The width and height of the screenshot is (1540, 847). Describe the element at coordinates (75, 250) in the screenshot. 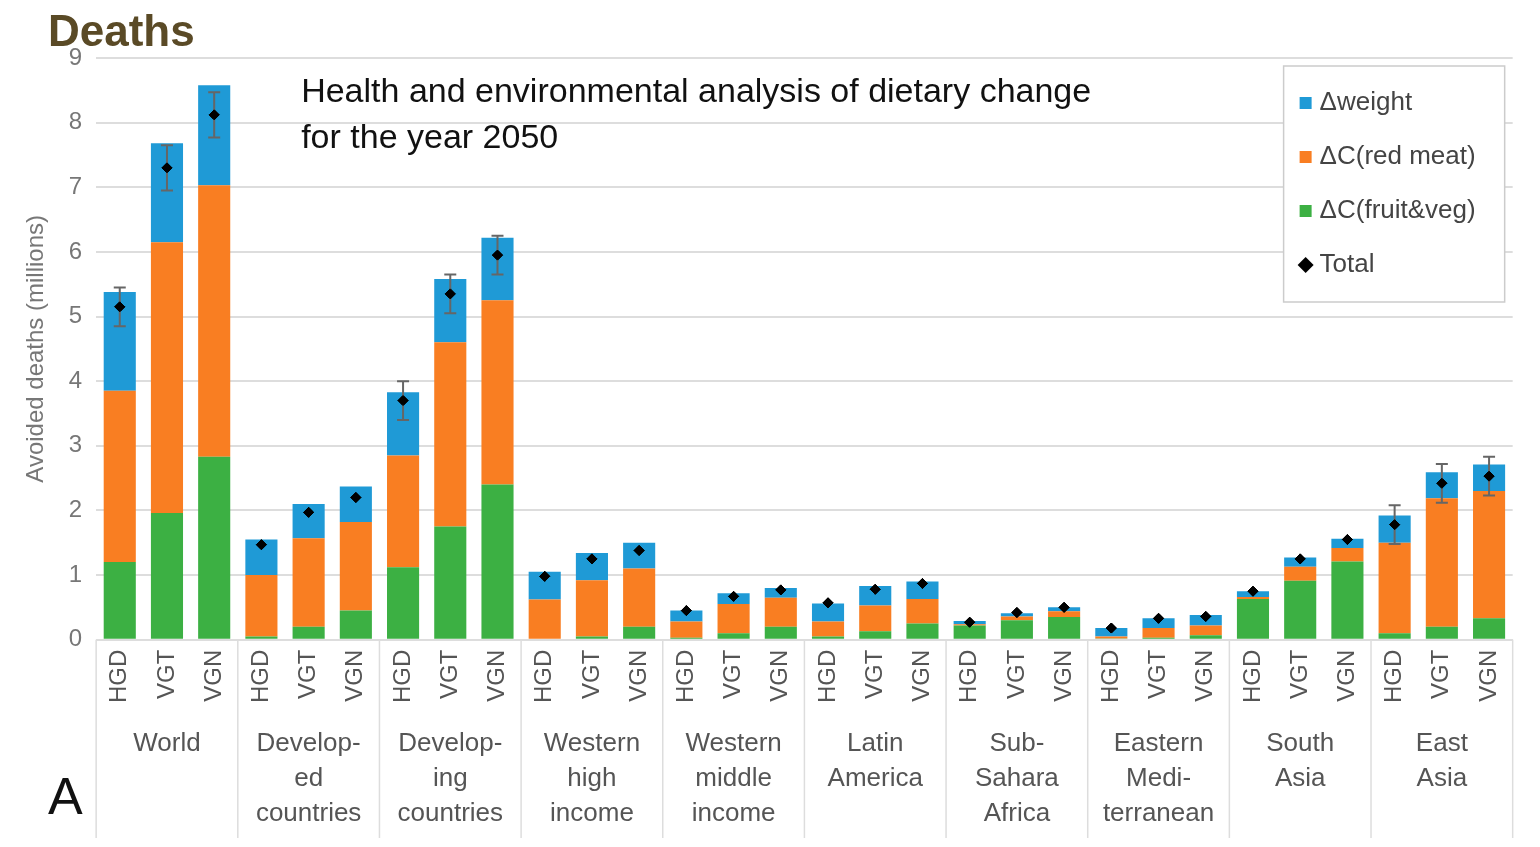

I see `y-tick-label: 6` at that location.